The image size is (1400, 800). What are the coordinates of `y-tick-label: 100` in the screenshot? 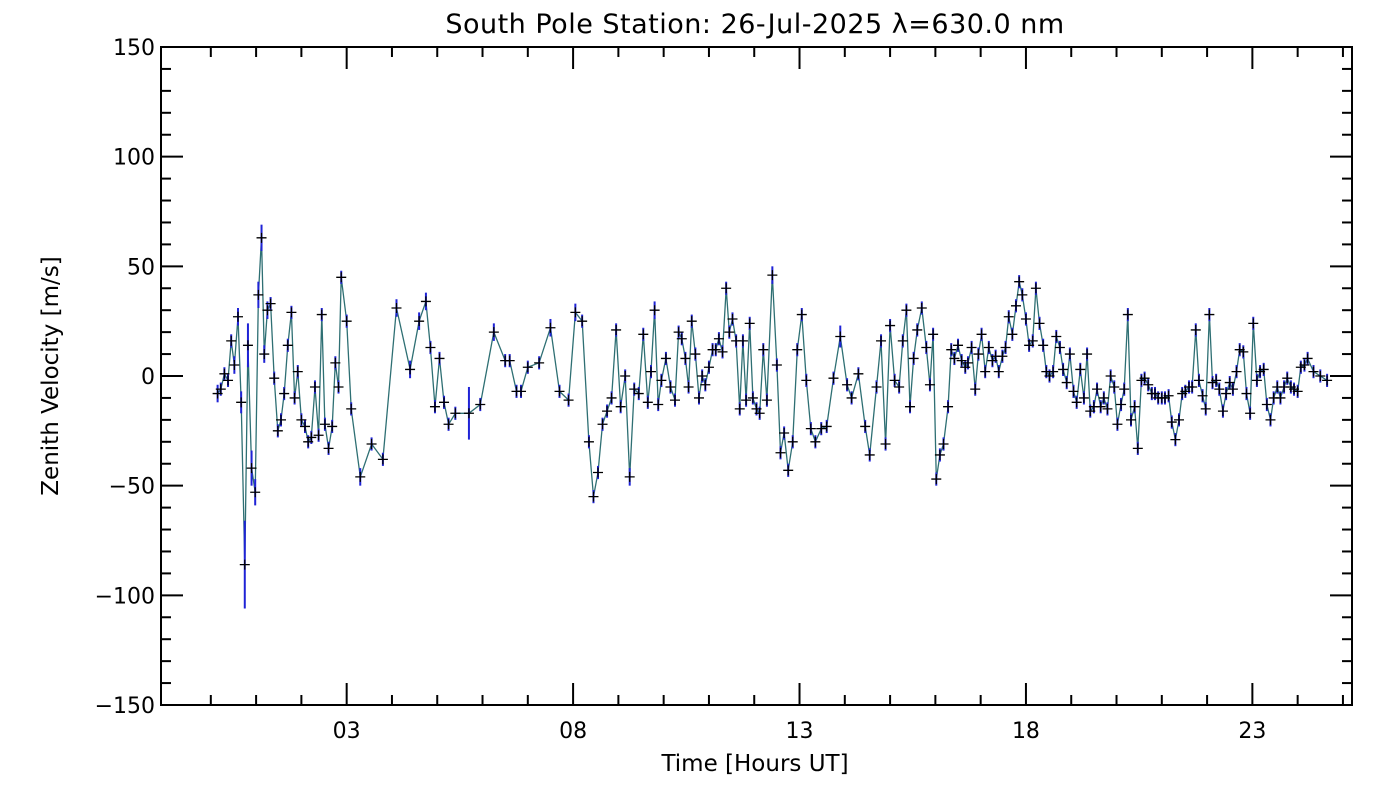 It's located at (134, 158).